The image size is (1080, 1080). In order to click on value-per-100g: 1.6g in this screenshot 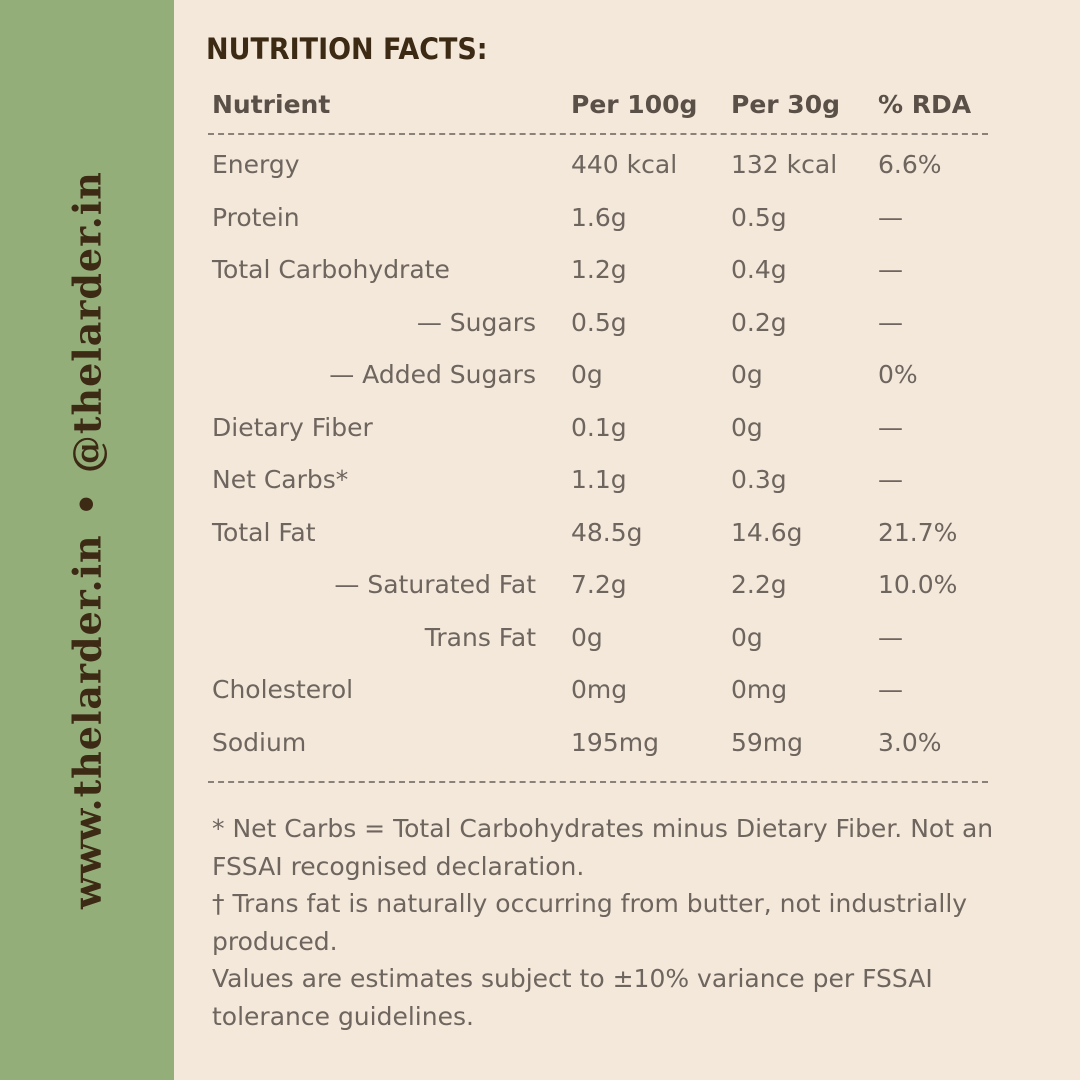, I will do `click(599, 217)`.